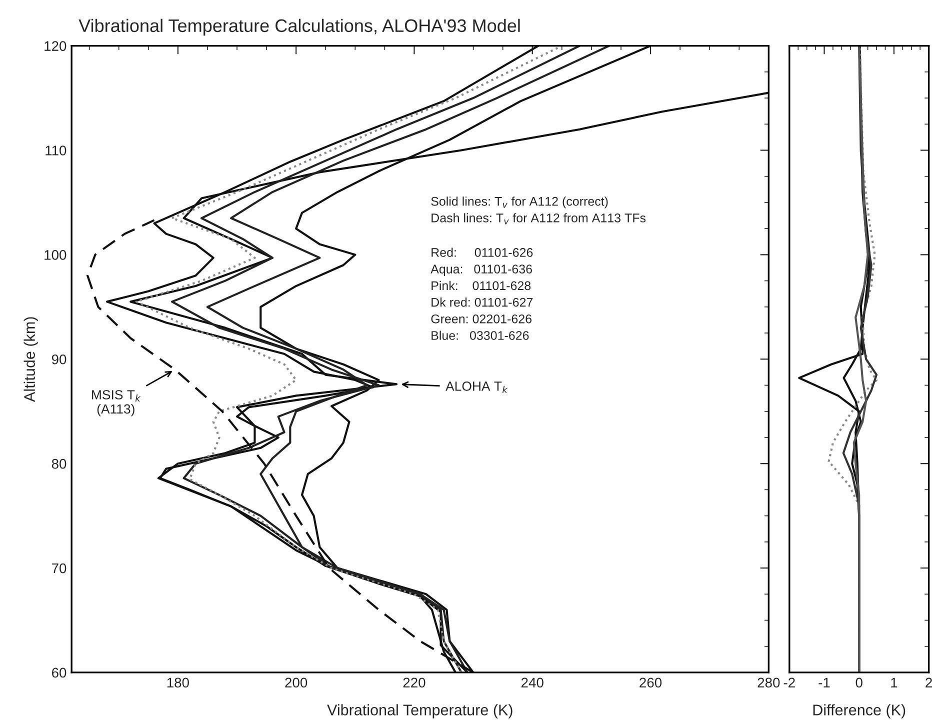 The width and height of the screenshot is (942, 727). Describe the element at coordinates (859, 711) in the screenshot. I see `x-axis-title: Difference (K)` at that location.